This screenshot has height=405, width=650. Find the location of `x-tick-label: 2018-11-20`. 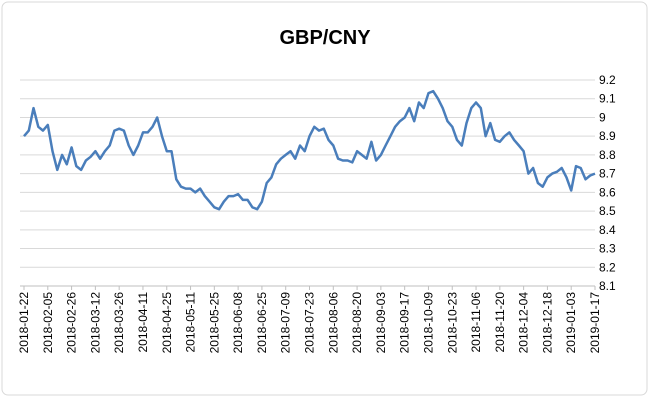

x-tick-label: 2018-11-20 is located at coordinates (500, 322).